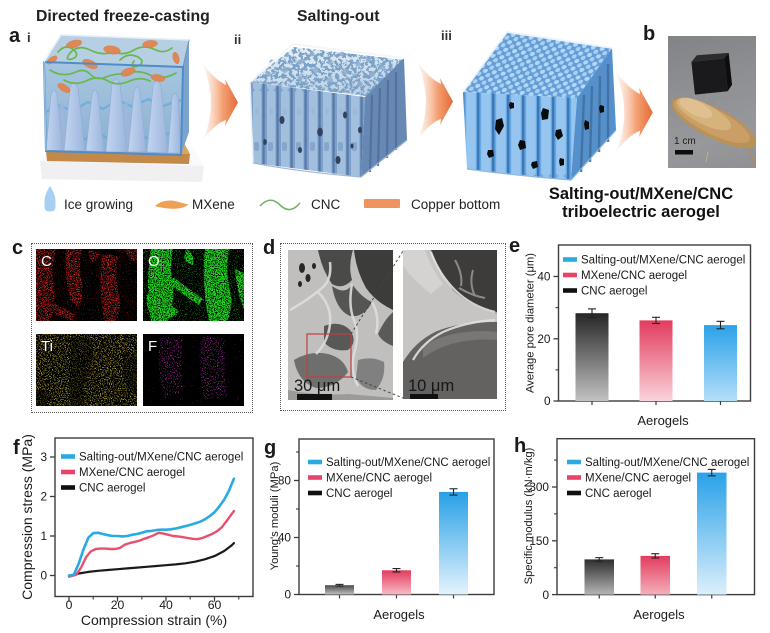 Image resolution: width=770 pixels, height=633 pixels. Describe the element at coordinates (431, 386) in the screenshot. I see `svg-text: 10 μm` at that location.